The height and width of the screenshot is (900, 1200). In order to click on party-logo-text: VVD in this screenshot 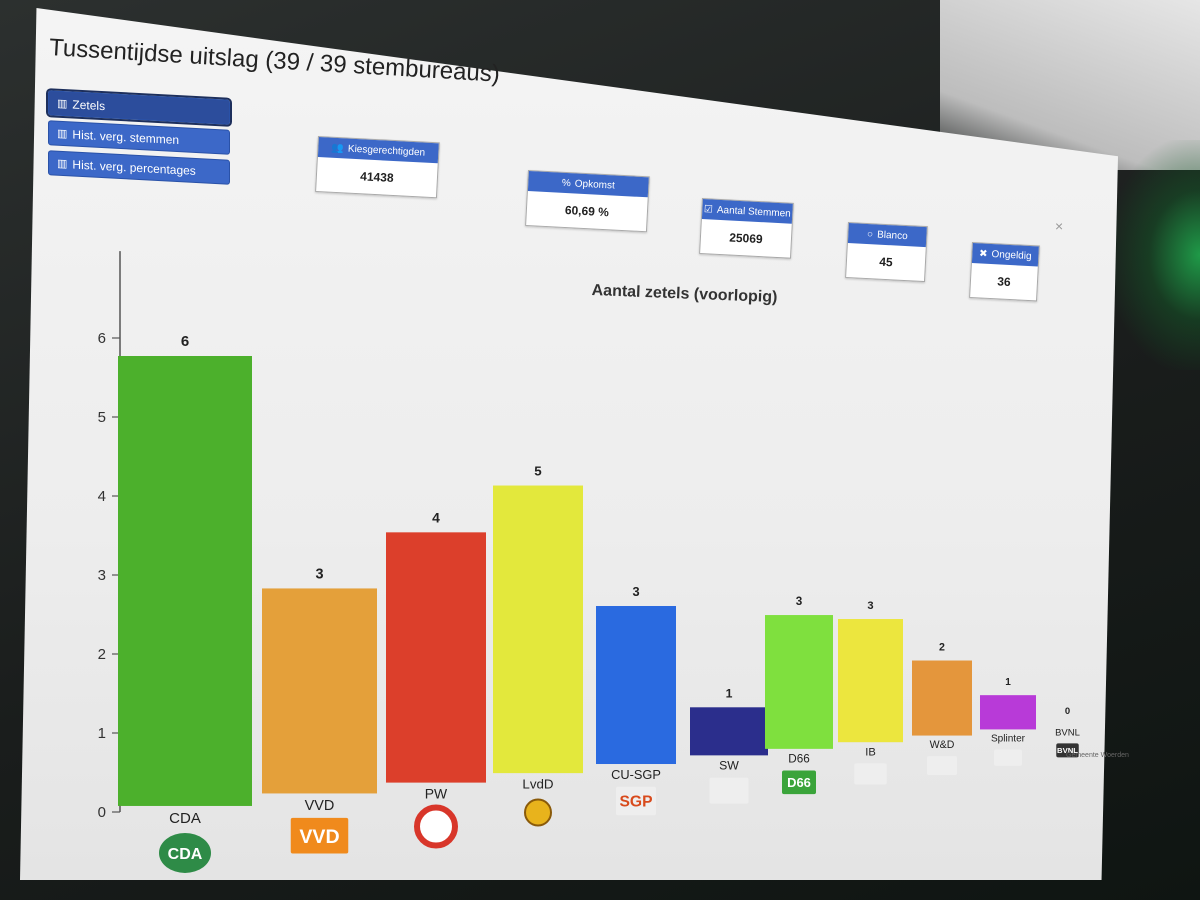, I will do `click(319, 837)`.